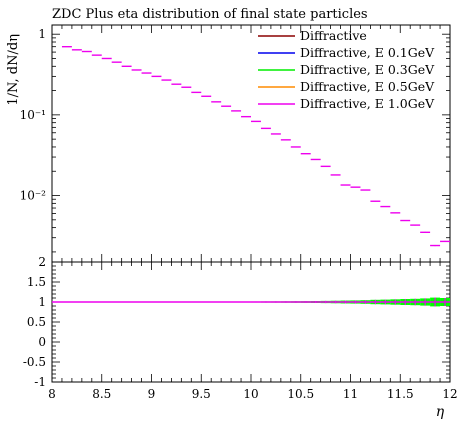 Image resolution: width=461 pixels, height=422 pixels. I want to click on x-tick-label: 10, so click(250, 394).